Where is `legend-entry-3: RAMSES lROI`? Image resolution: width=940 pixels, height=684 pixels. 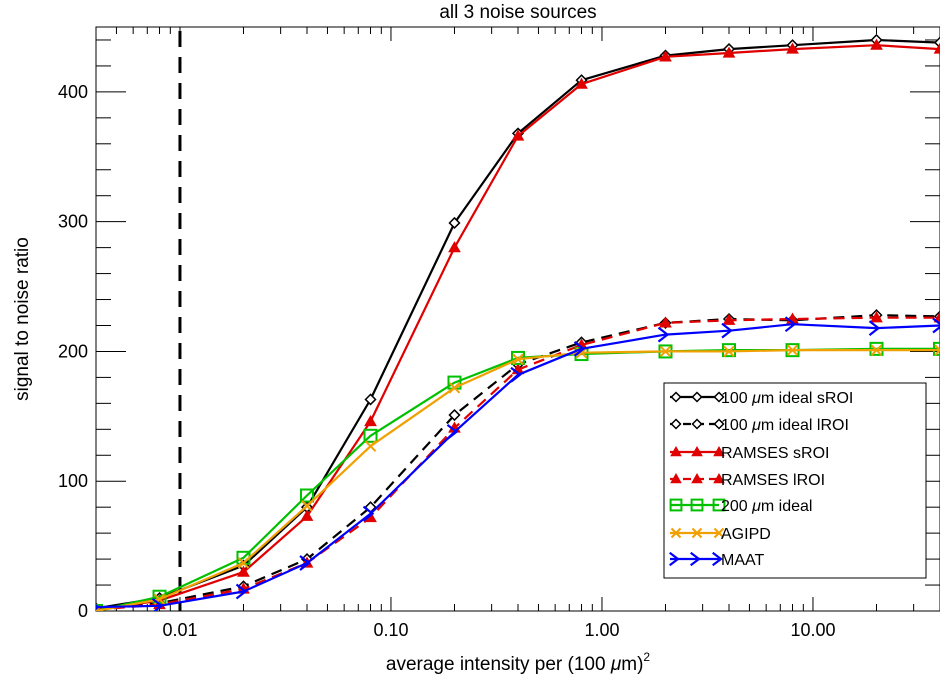 legend-entry-3: RAMSES lROI is located at coordinates (747, 480).